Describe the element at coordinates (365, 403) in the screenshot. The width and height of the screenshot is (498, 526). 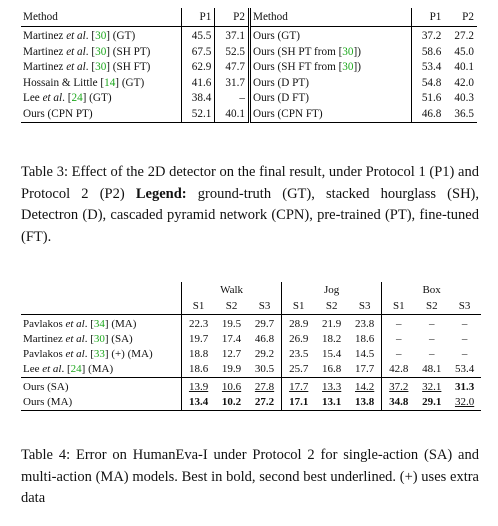
I see `value-cell: 13.8` at that location.